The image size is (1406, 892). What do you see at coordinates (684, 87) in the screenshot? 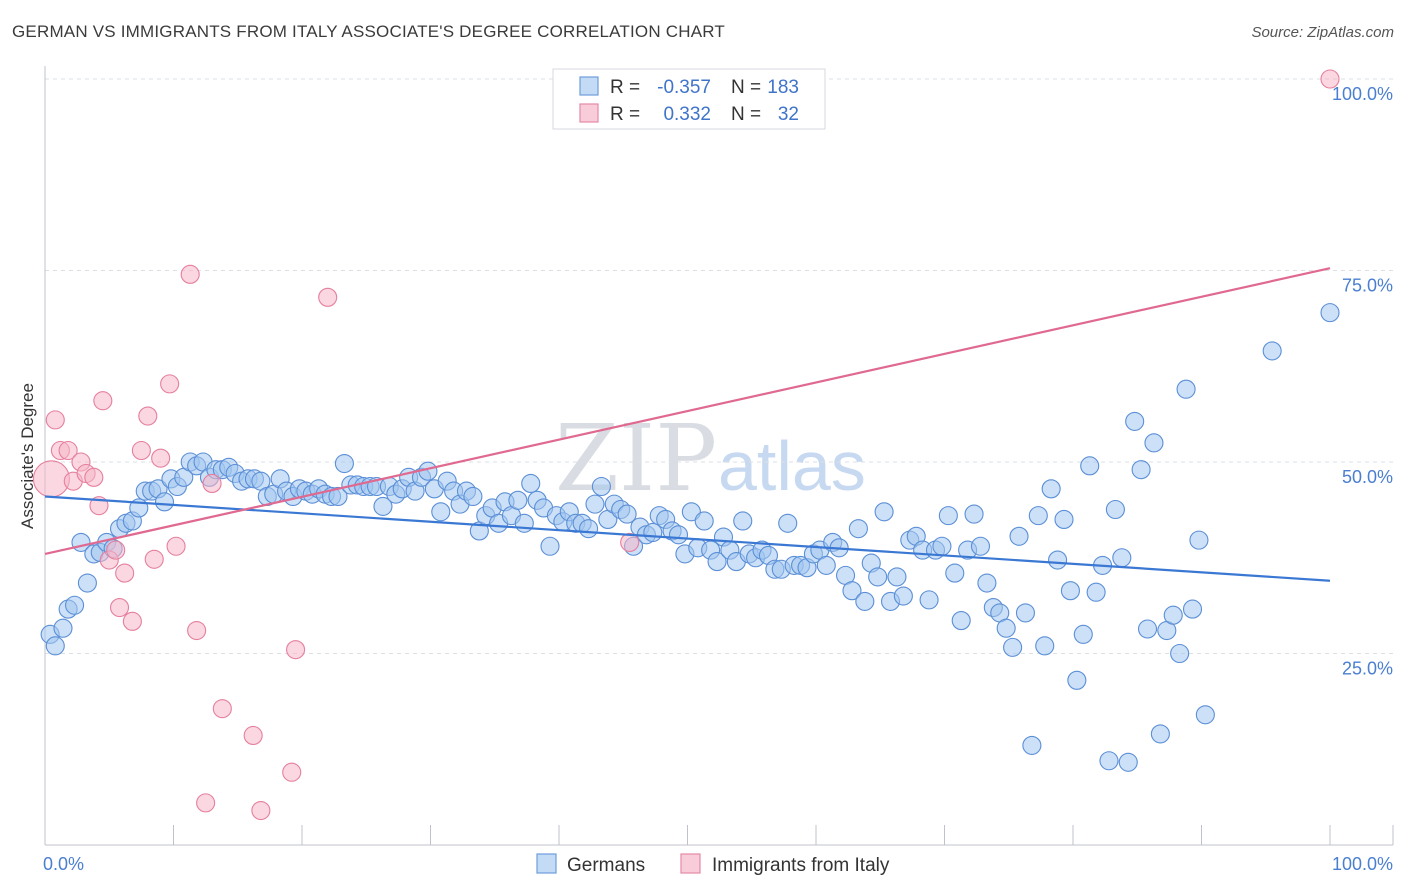
I see `legend-r-value-germans: -0.357` at bounding box center [684, 87].